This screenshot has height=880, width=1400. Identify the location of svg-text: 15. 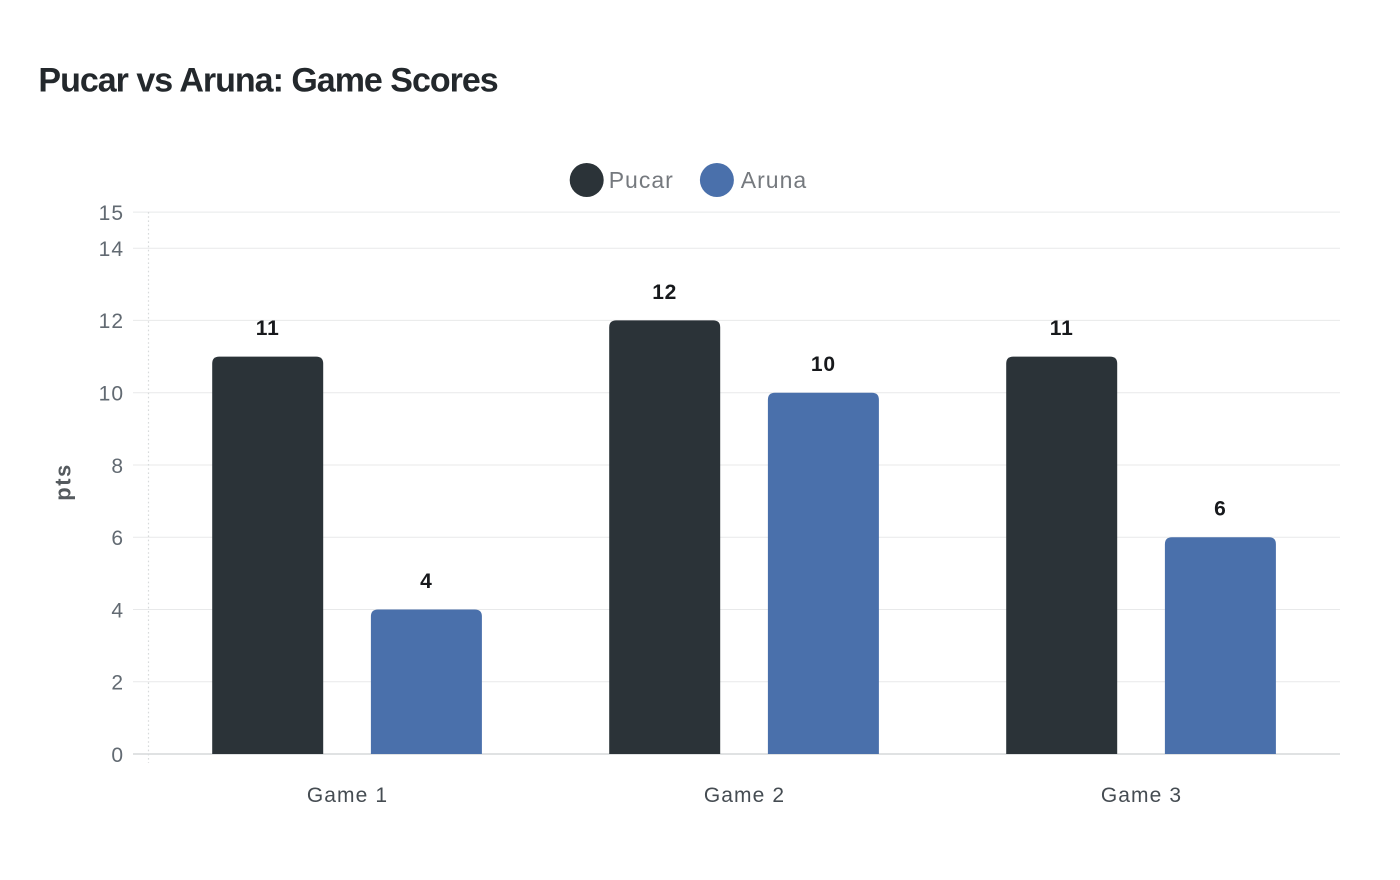
(111, 213).